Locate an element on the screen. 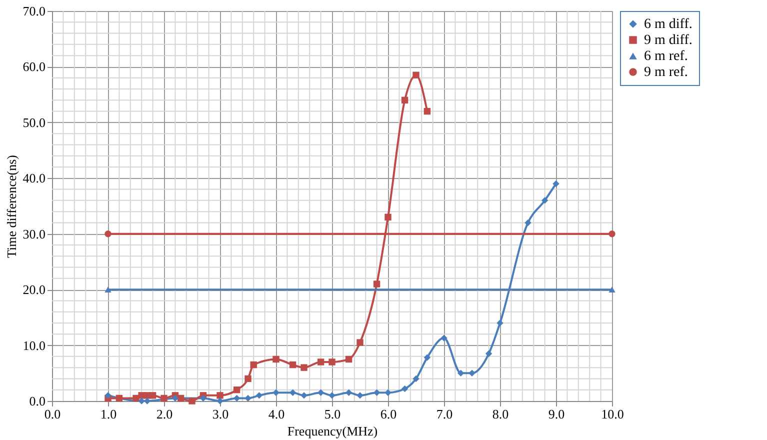 This screenshot has width=767, height=440. legend-label: 9 m ref. is located at coordinates (666, 72).